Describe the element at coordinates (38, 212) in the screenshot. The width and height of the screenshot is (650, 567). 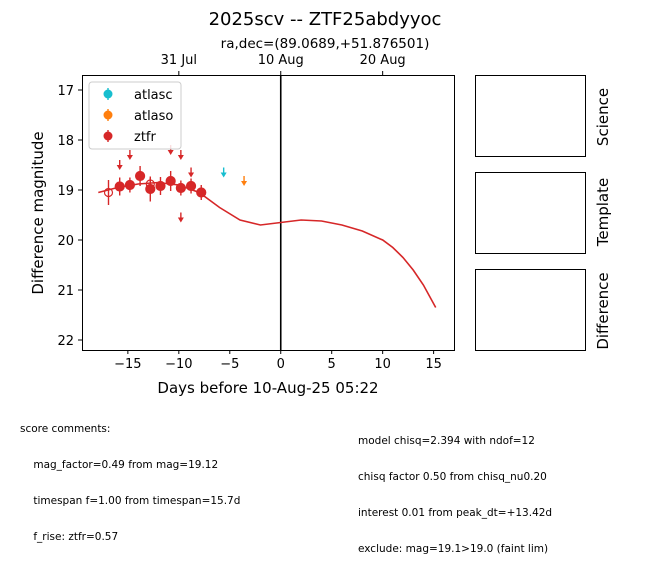
I see `y-axis-label: Difference magnitude` at that location.